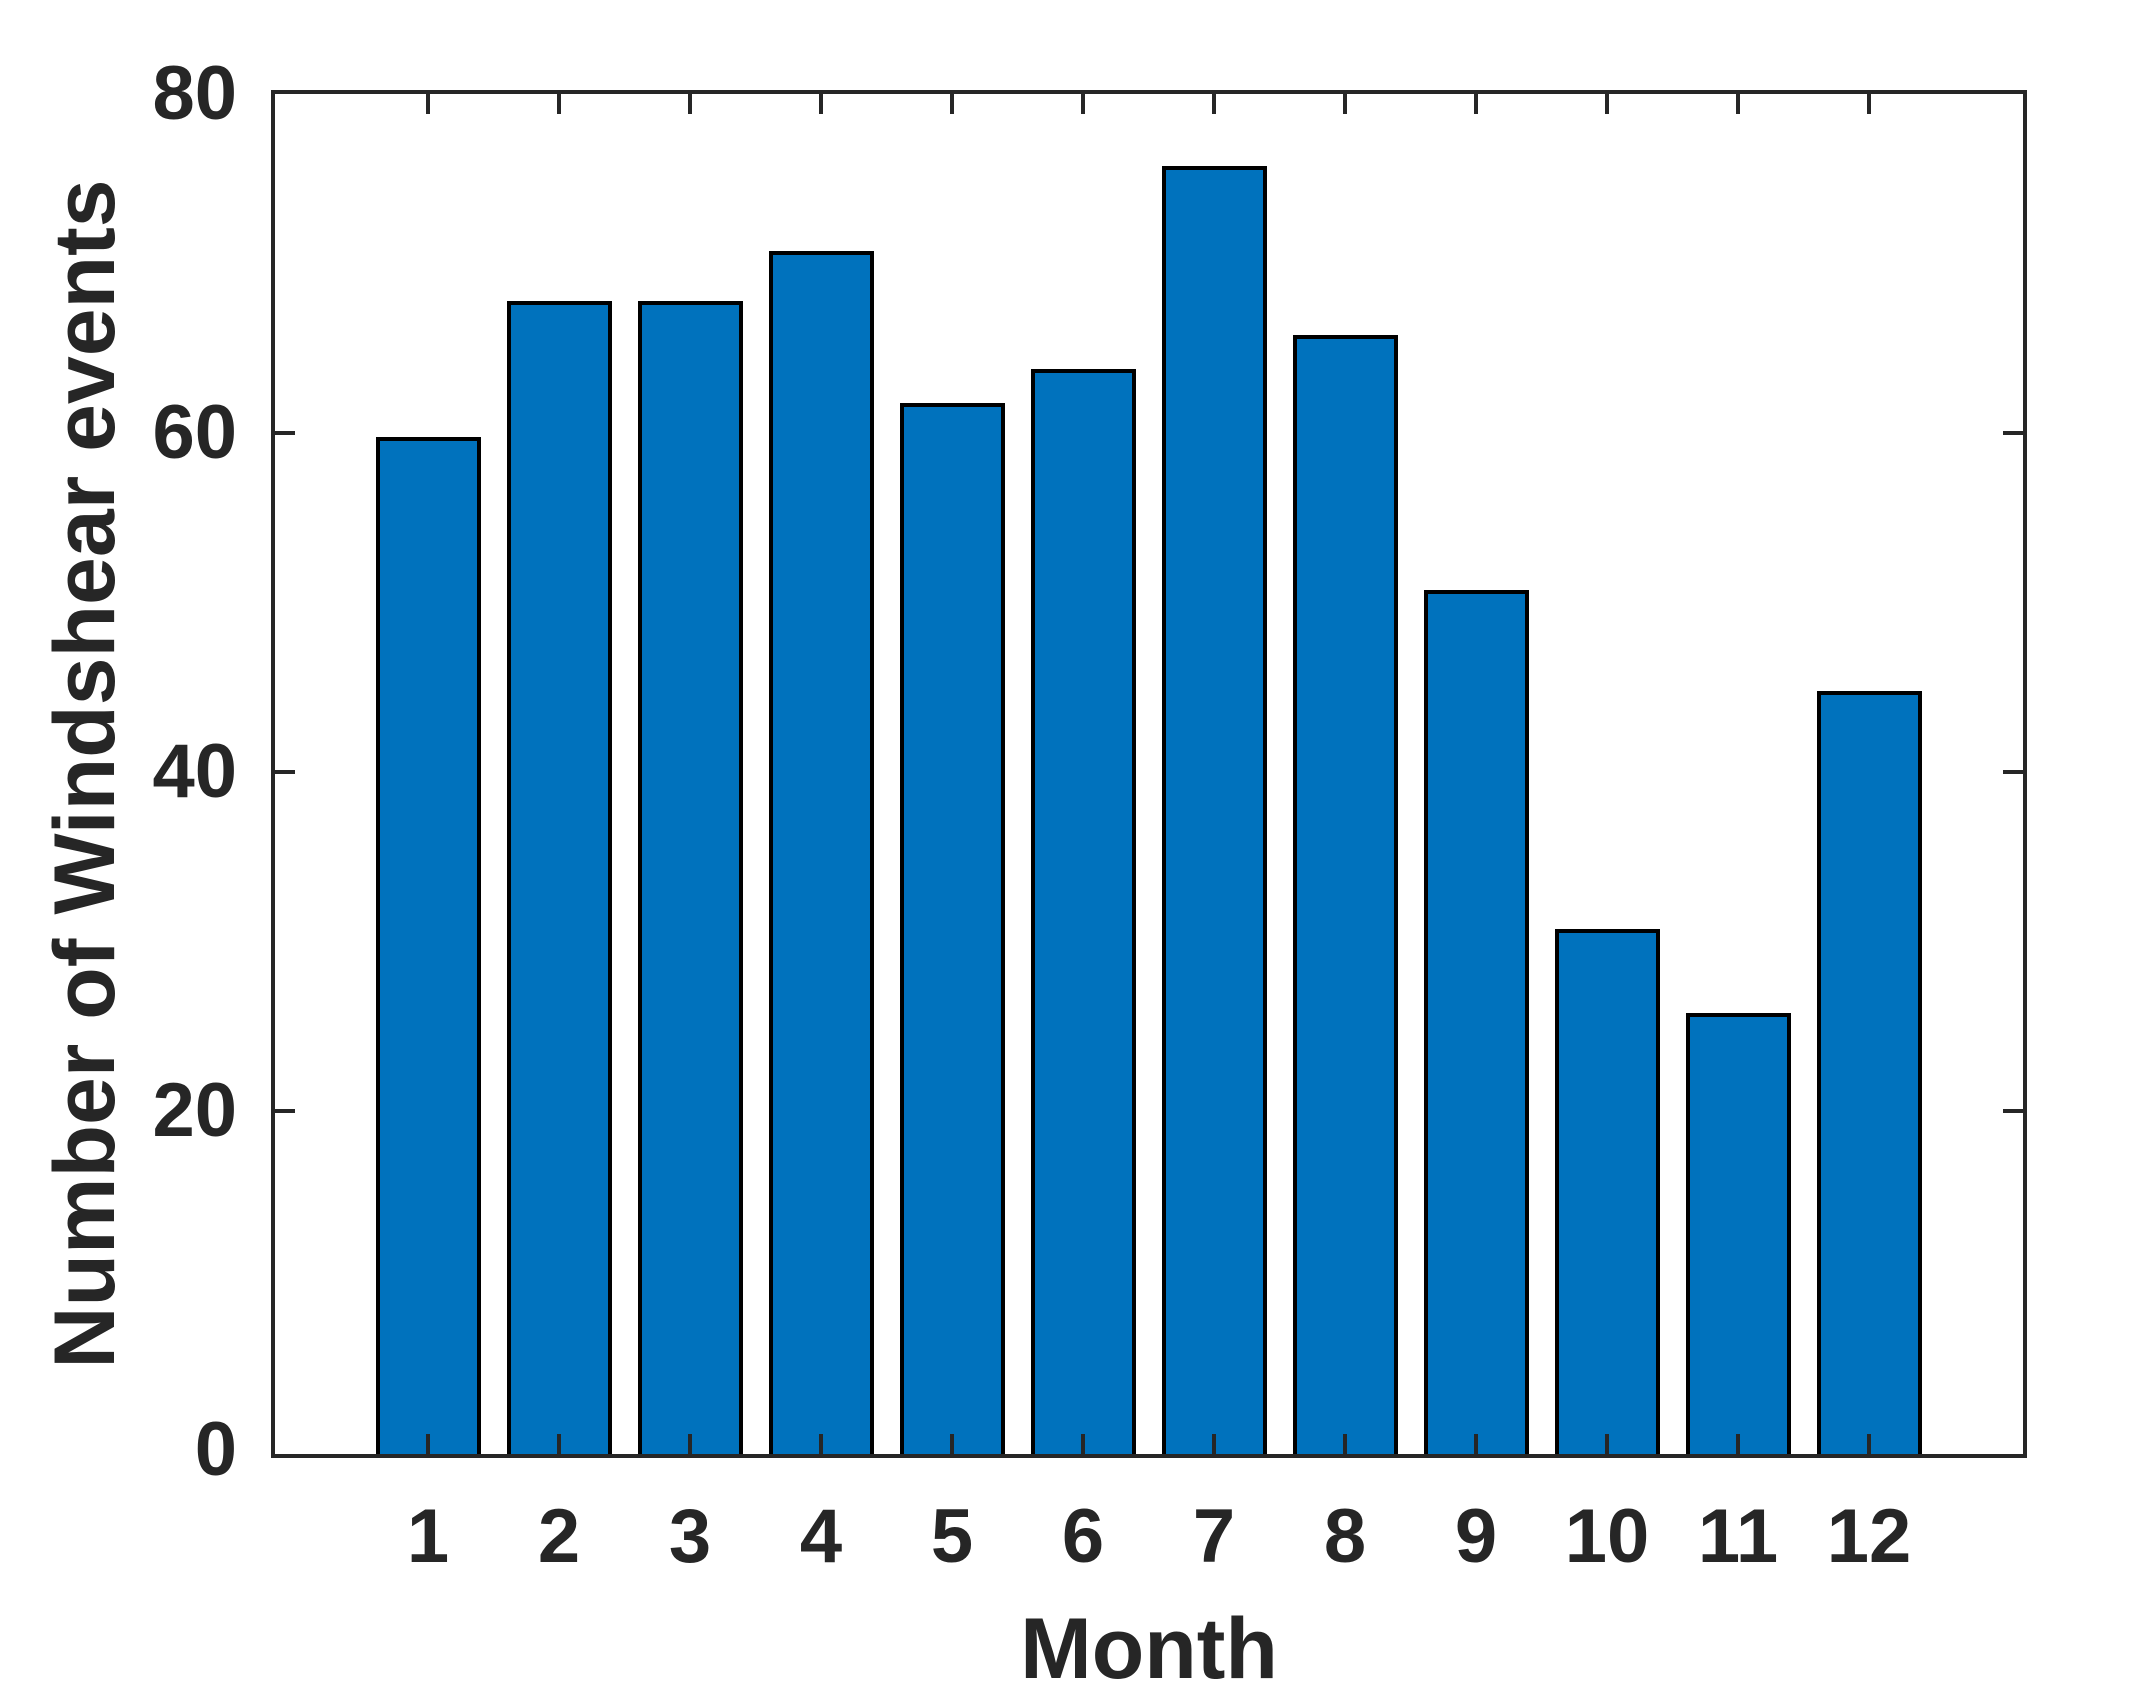 The height and width of the screenshot is (1699, 2137). I want to click on x-tick-label-9: 9, so click(1476, 1536).